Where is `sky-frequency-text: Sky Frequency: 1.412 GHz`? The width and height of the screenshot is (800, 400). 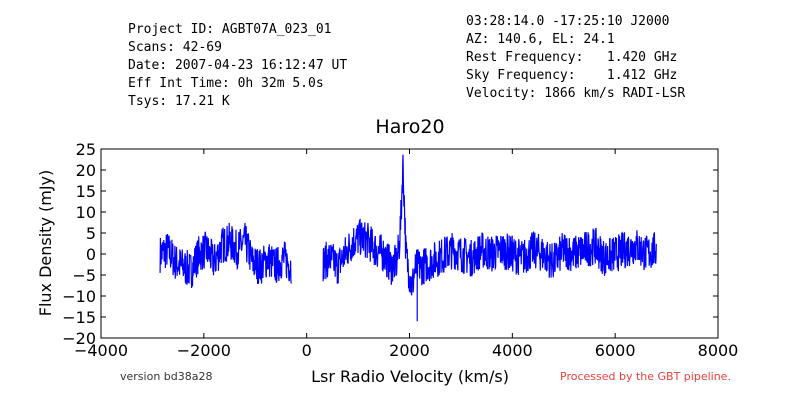
sky-frequency-text: Sky Frequency: 1.412 GHz is located at coordinates (572, 75).